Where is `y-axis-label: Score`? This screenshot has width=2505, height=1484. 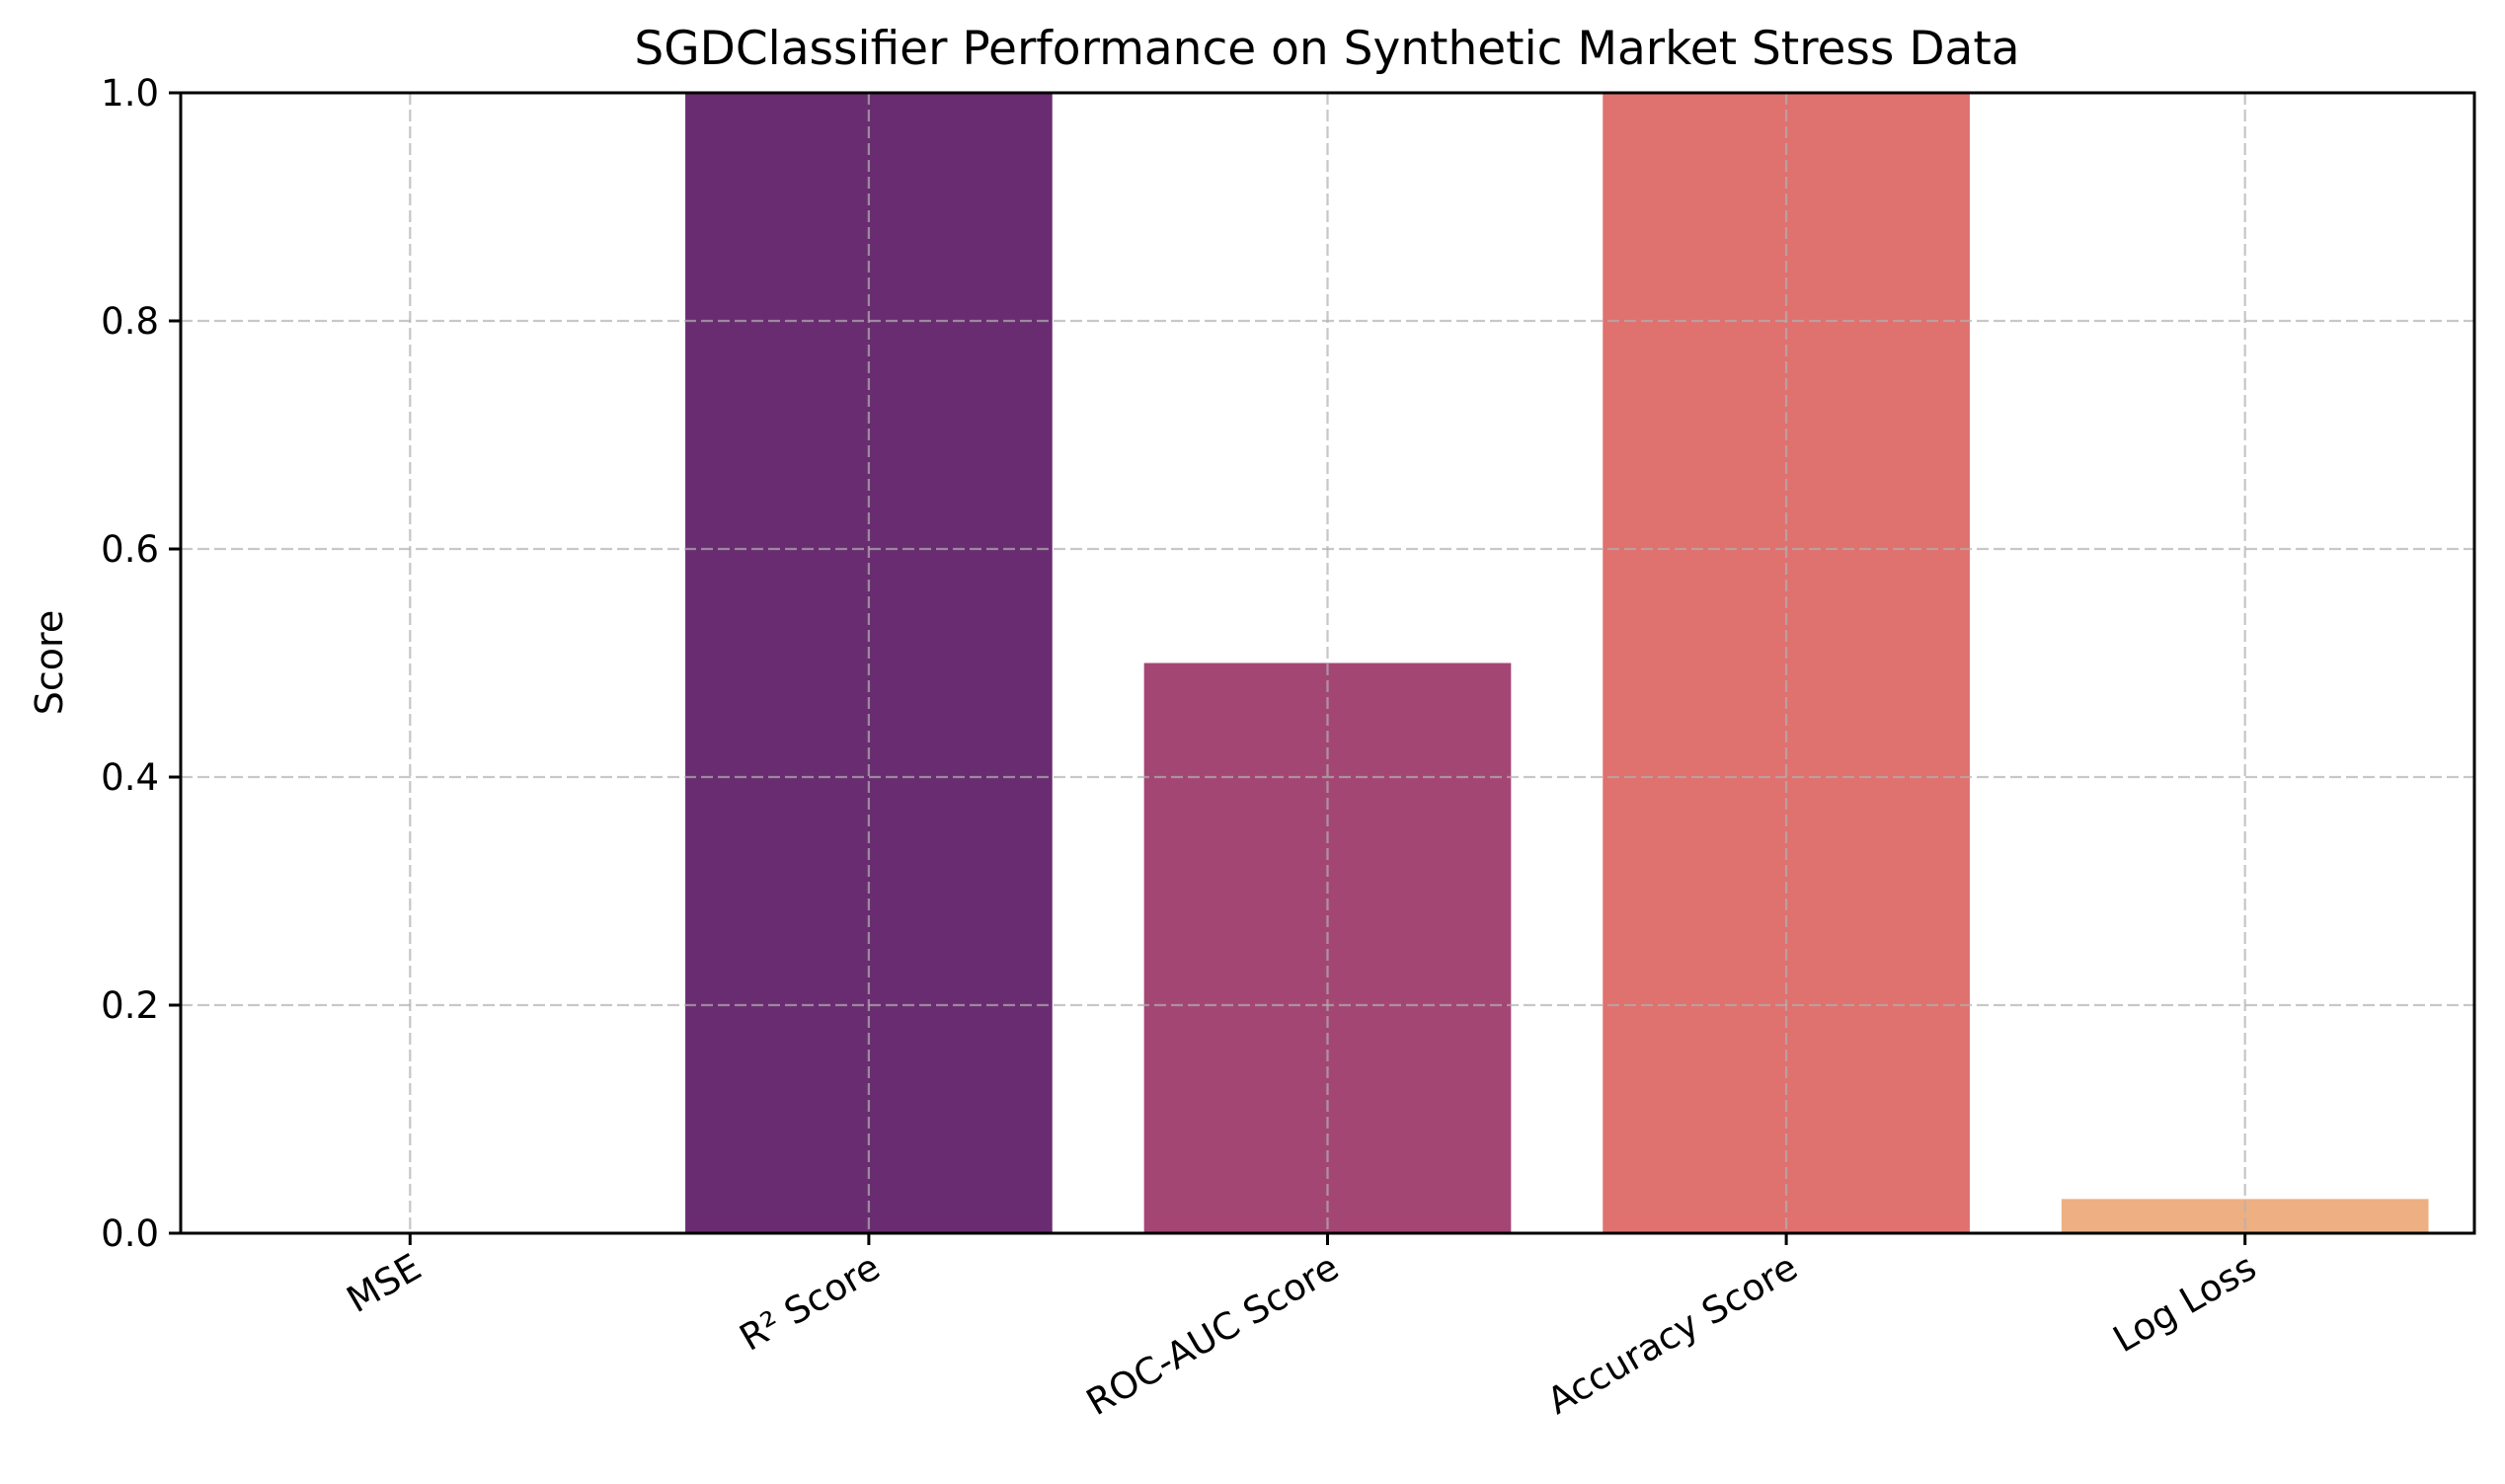
y-axis-label: Score is located at coordinates (49, 662).